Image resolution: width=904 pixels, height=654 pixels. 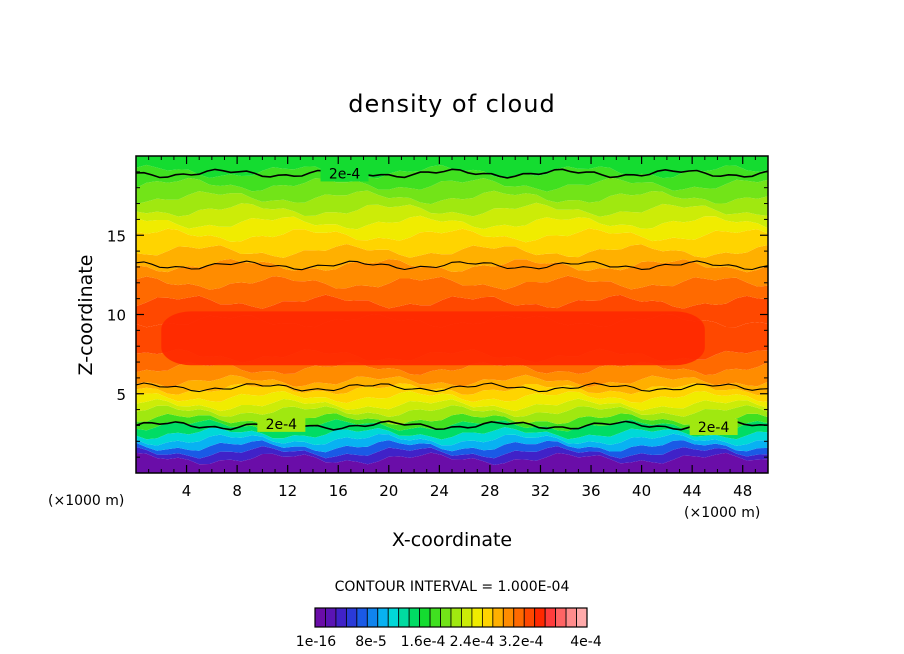 What do you see at coordinates (449, 642) in the screenshot?
I see `colorbar-labels: 1e-16 8e-5 1.6e-4 2.4e-4 3.2e-4 4e-4` at bounding box center [449, 642].